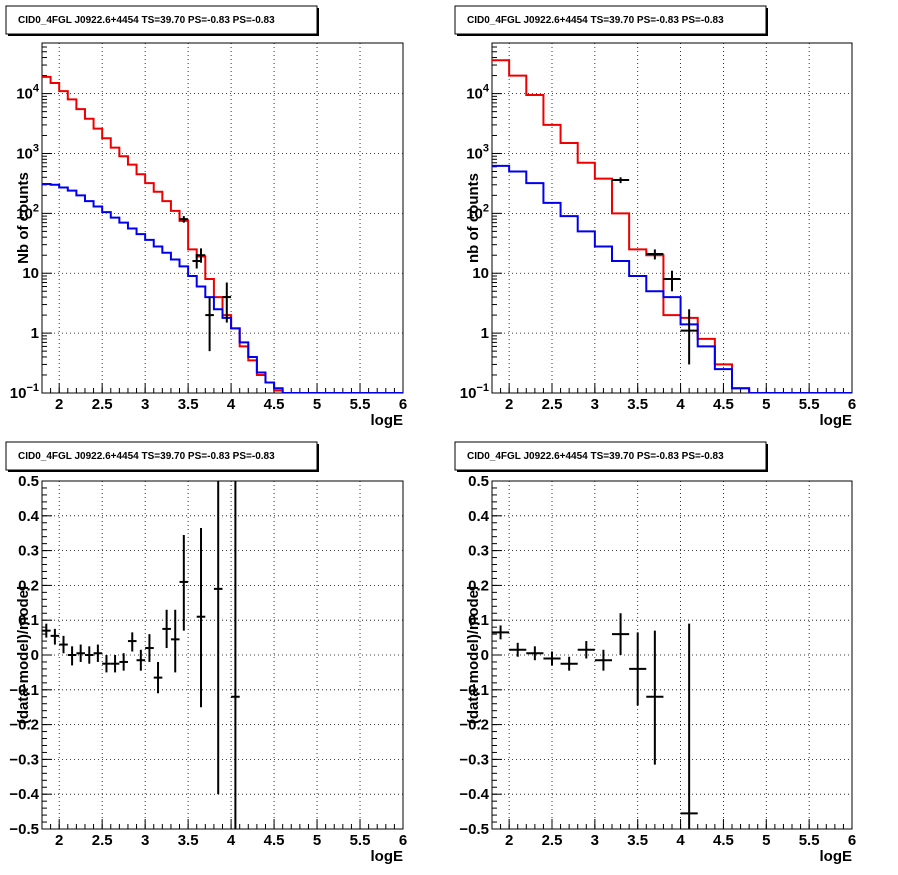 This screenshot has width=898, height=875. I want to click on y-axis-label: nb of counts, so click(473, 218).